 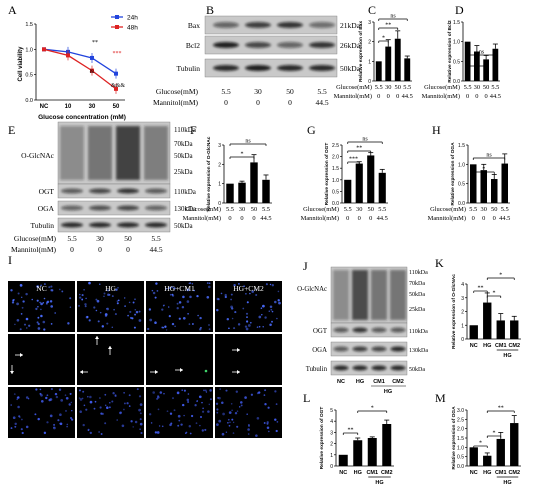 What do you see at coordinates (495, 96) in the screenshot?
I see `mannitol-value: 44.5` at bounding box center [495, 96].